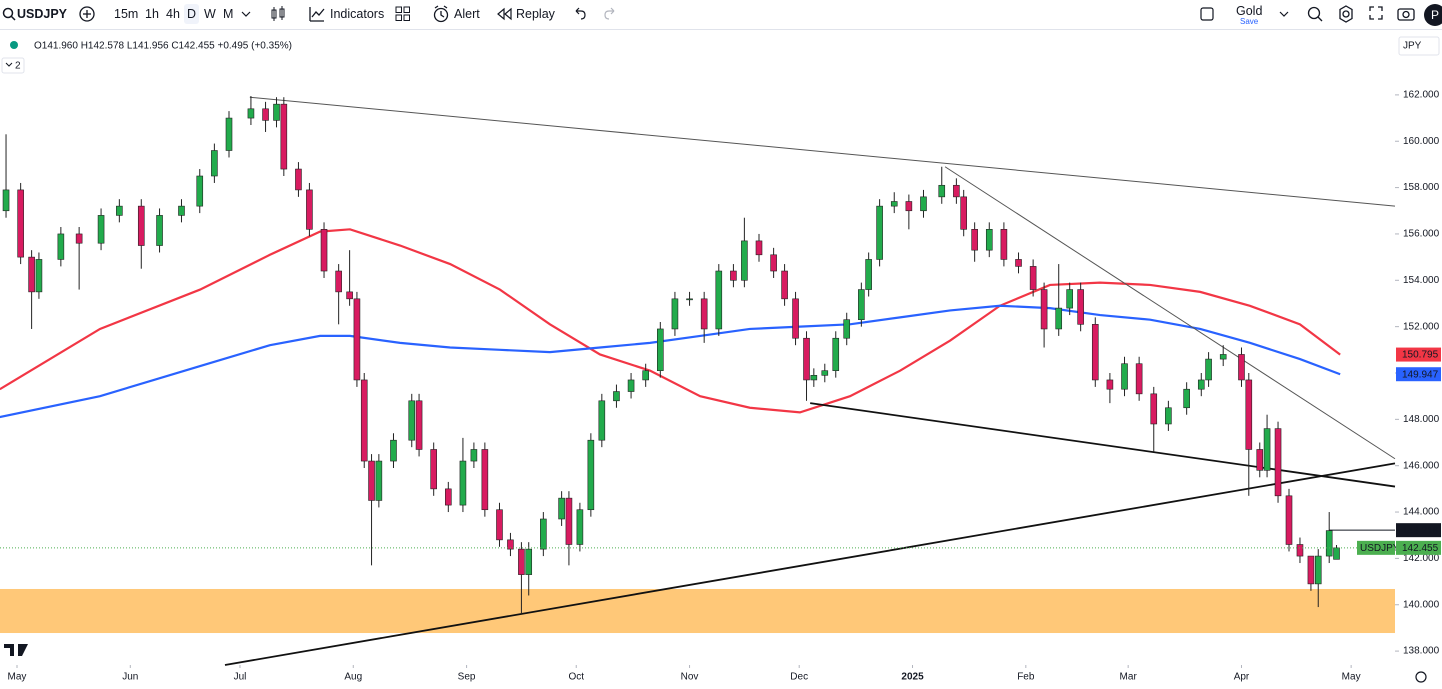  What do you see at coordinates (18, 66) in the screenshot?
I see `indicator-count: 2` at bounding box center [18, 66].